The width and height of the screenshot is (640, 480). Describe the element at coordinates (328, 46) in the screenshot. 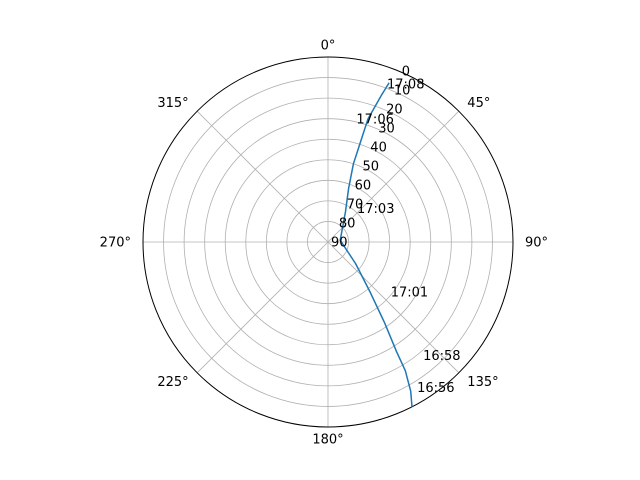

I see `theta-tick-label: 0°` at that location.